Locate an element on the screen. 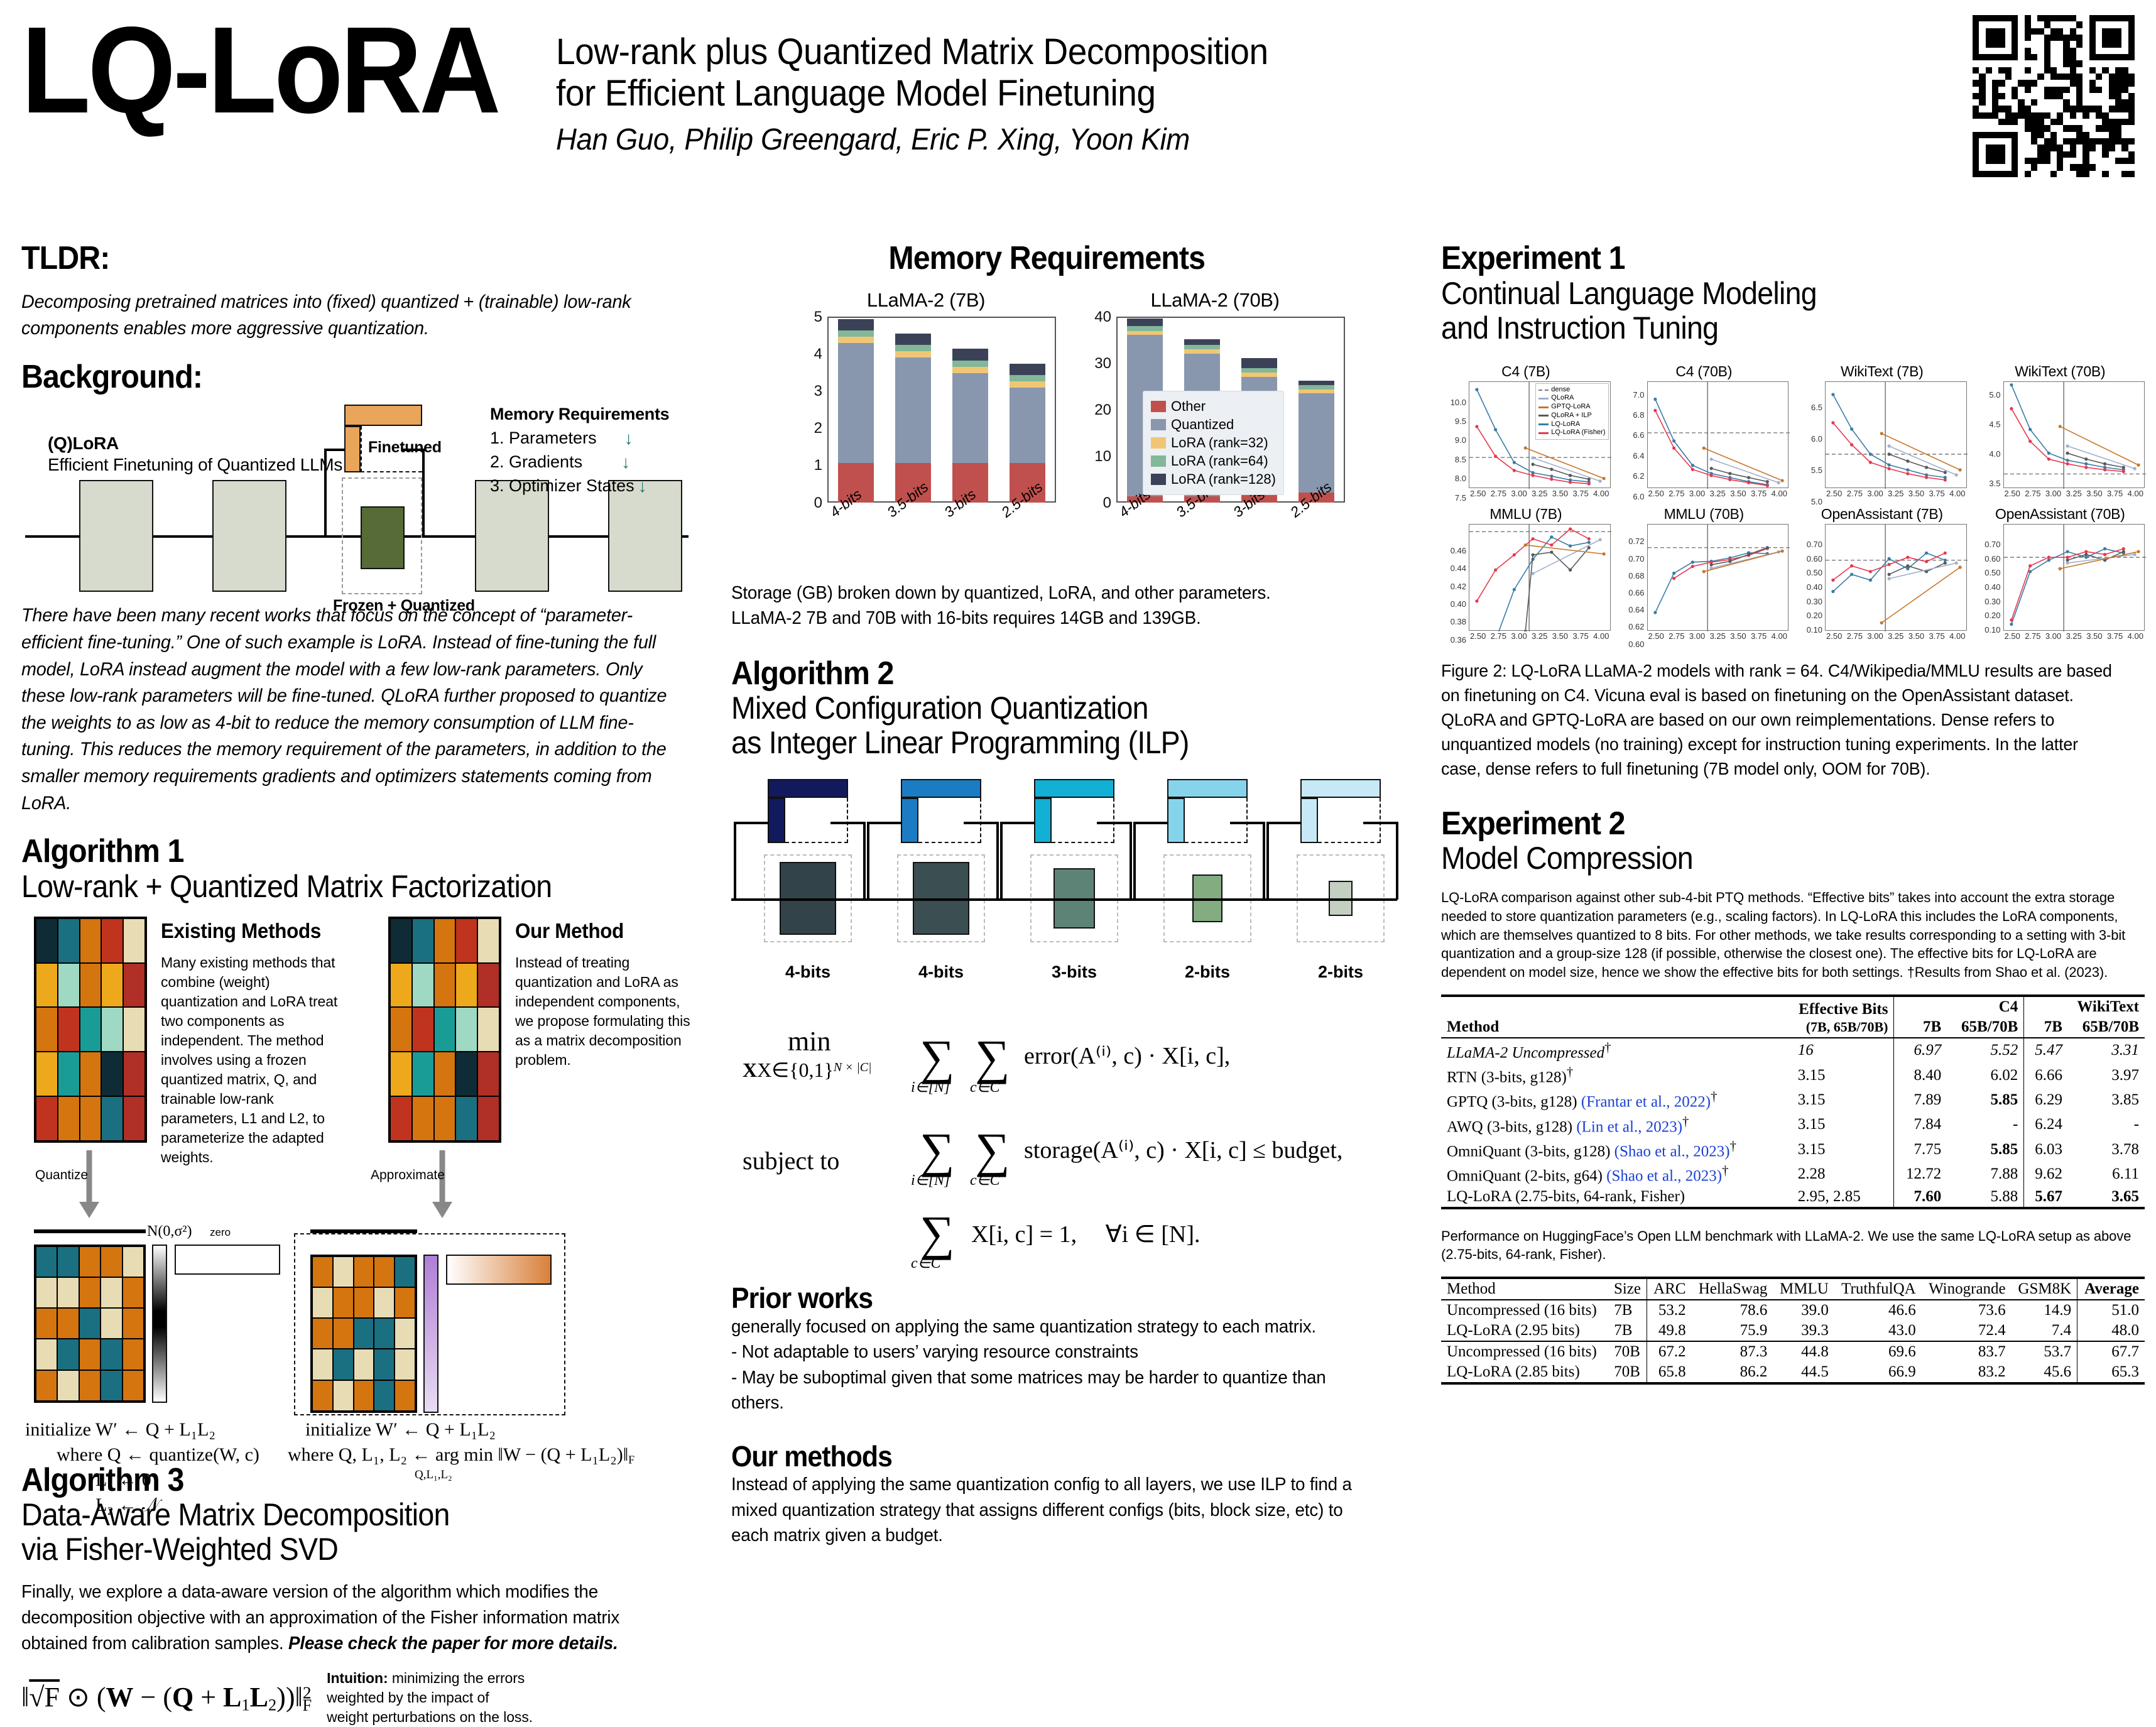 The height and width of the screenshot is (1727, 2156). algorithm1-heading: Algorithm 1 is located at coordinates (102, 852).